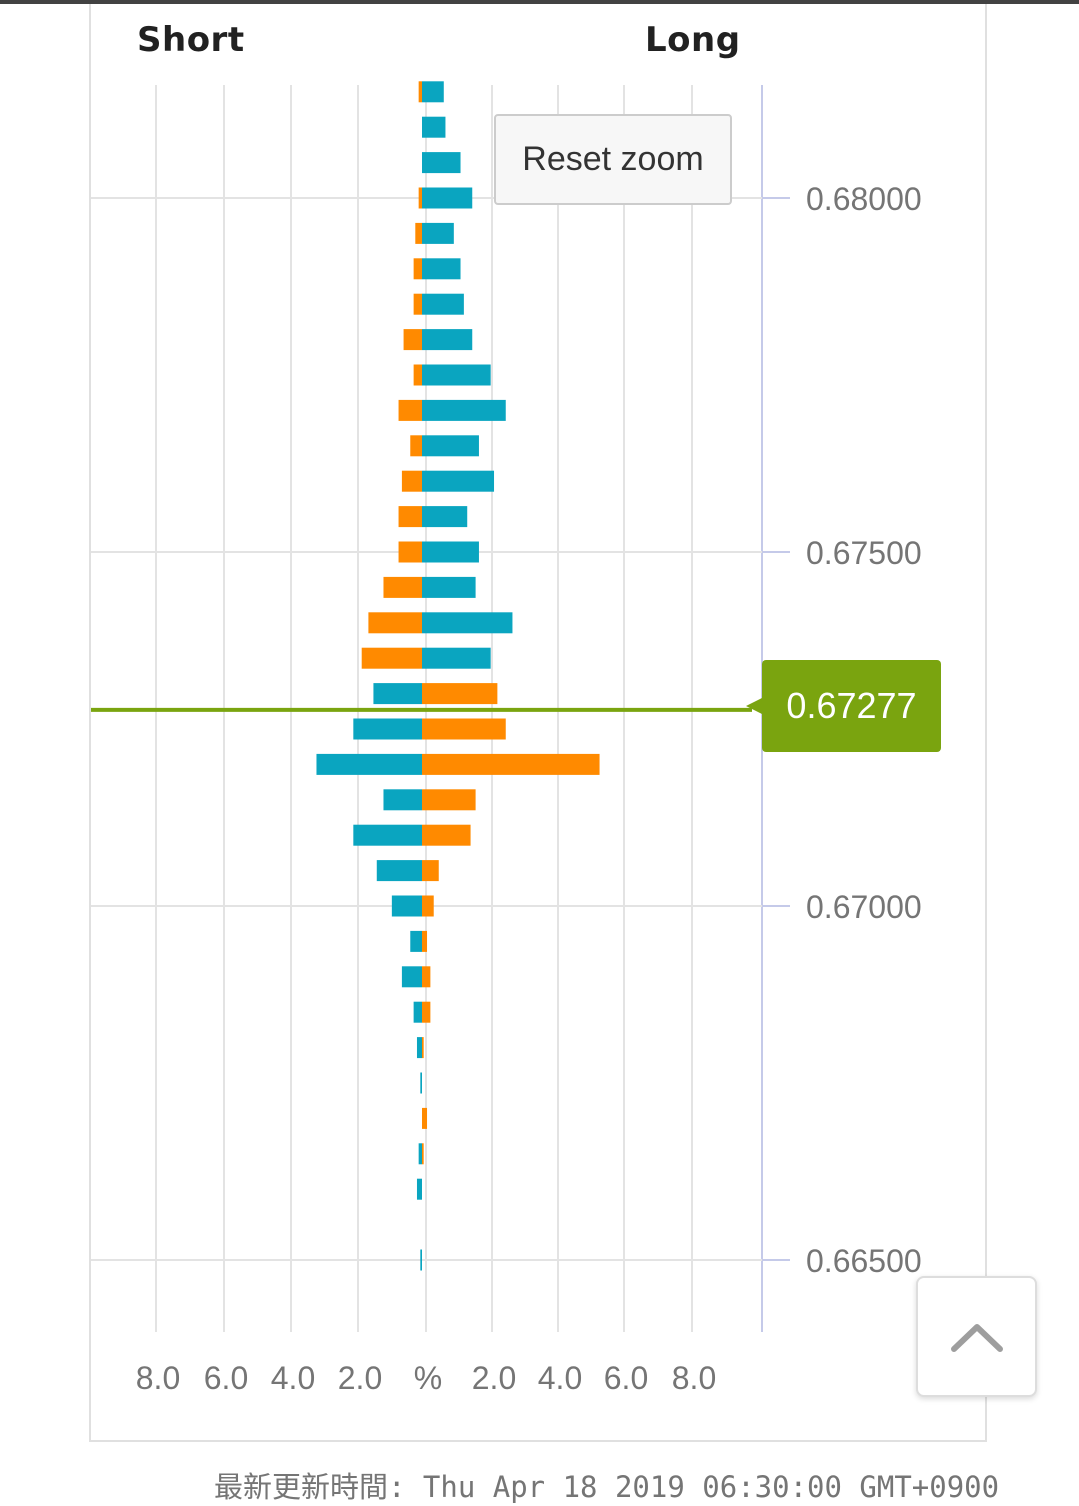 The height and width of the screenshot is (1506, 1079). What do you see at coordinates (693, 40) in the screenshot?
I see `long-header: Long` at bounding box center [693, 40].